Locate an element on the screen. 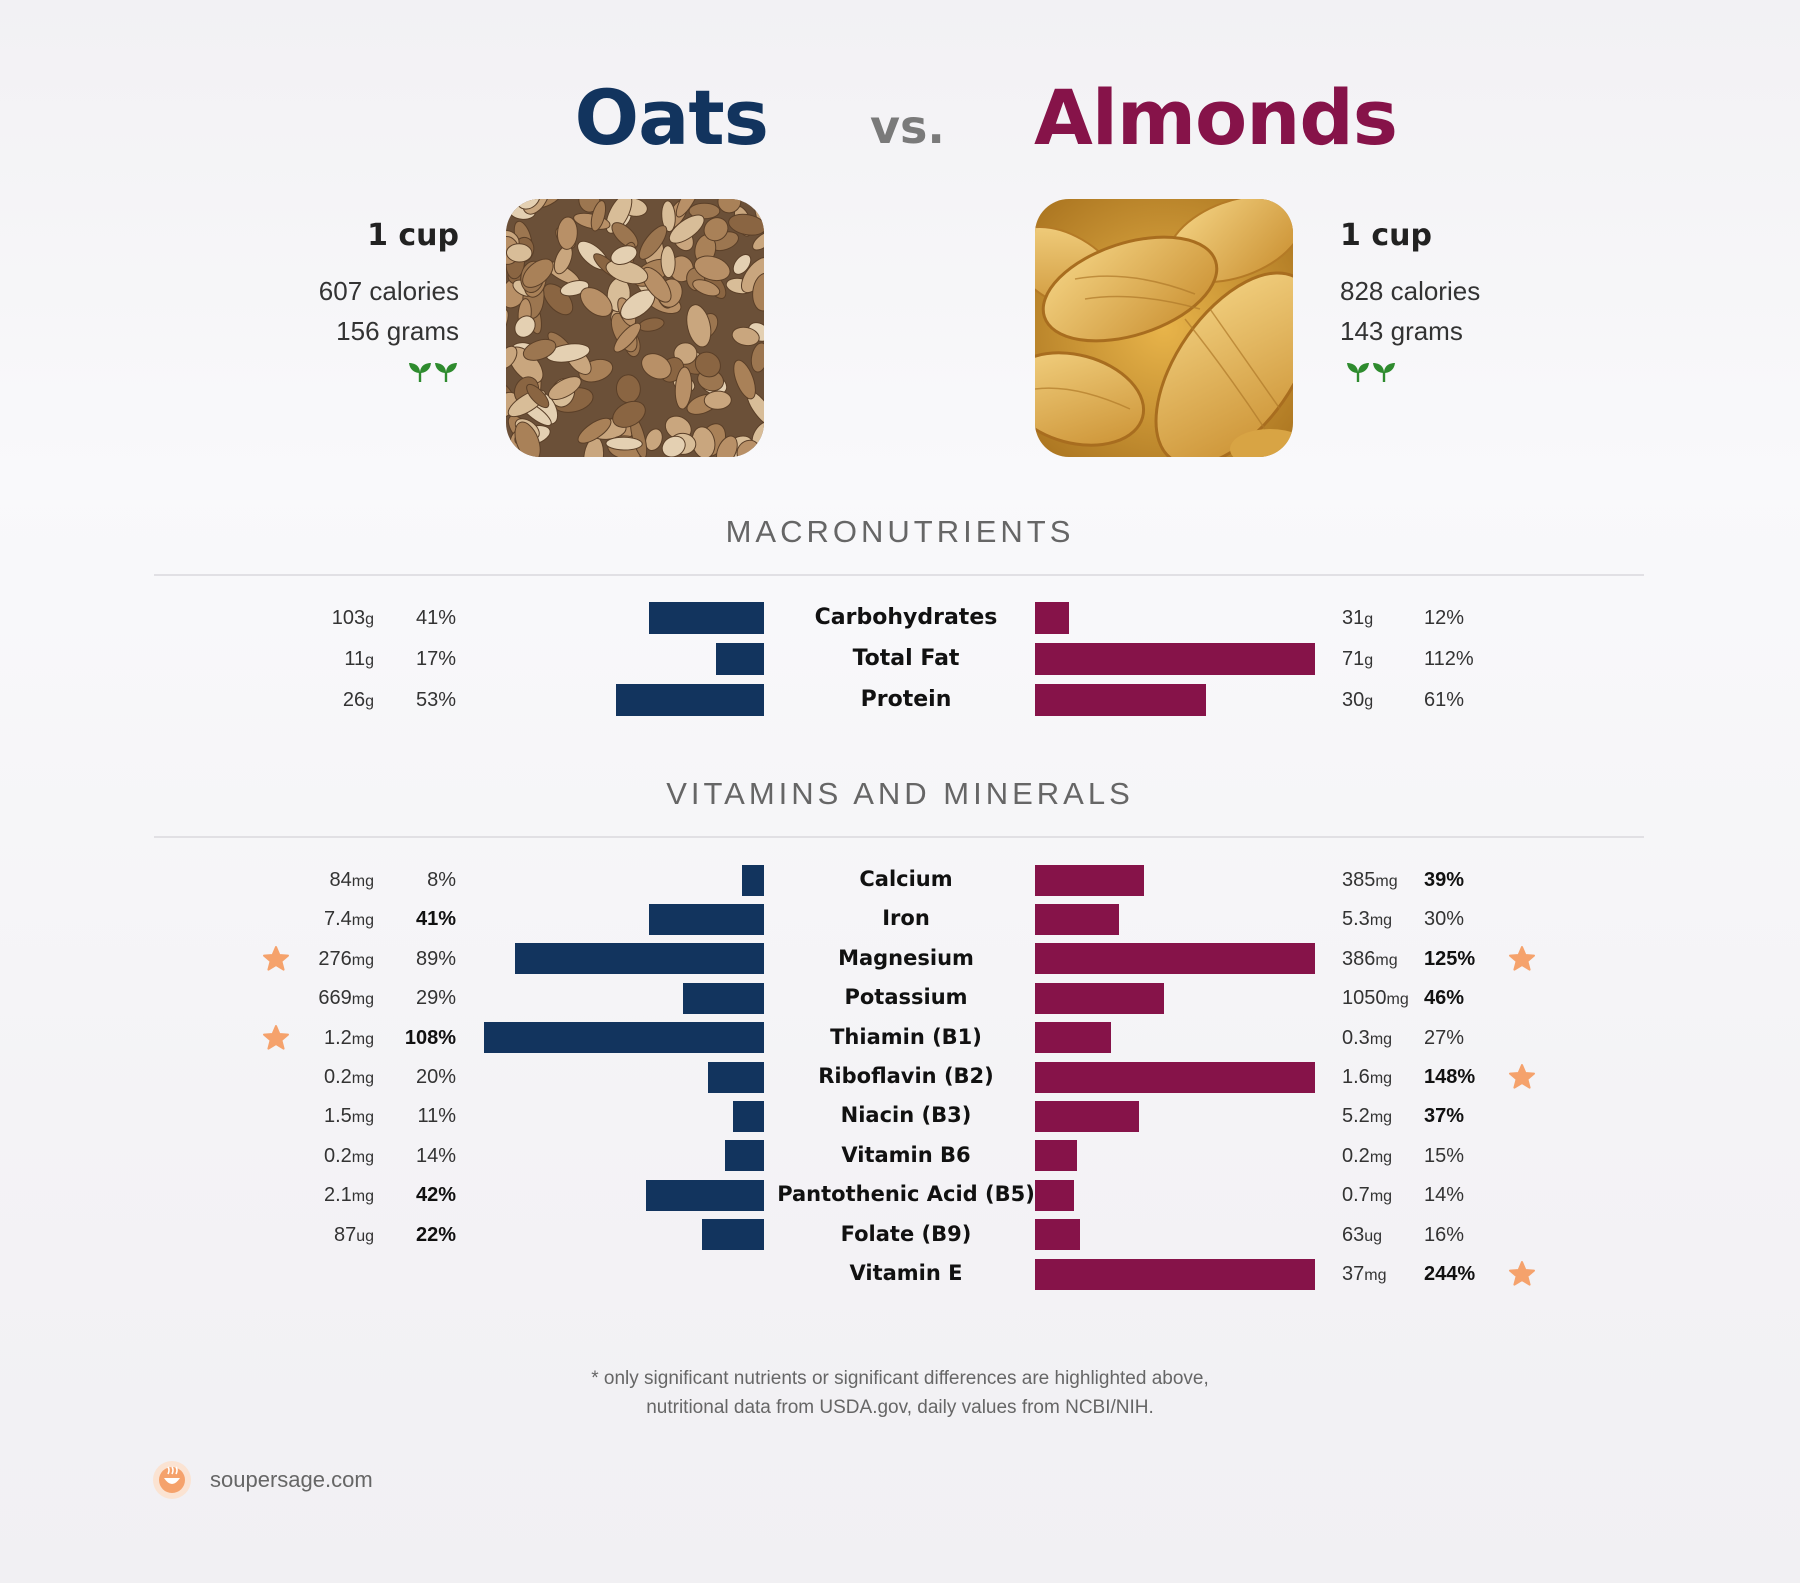  almonds-percent: 30% is located at coordinates (1444, 919).